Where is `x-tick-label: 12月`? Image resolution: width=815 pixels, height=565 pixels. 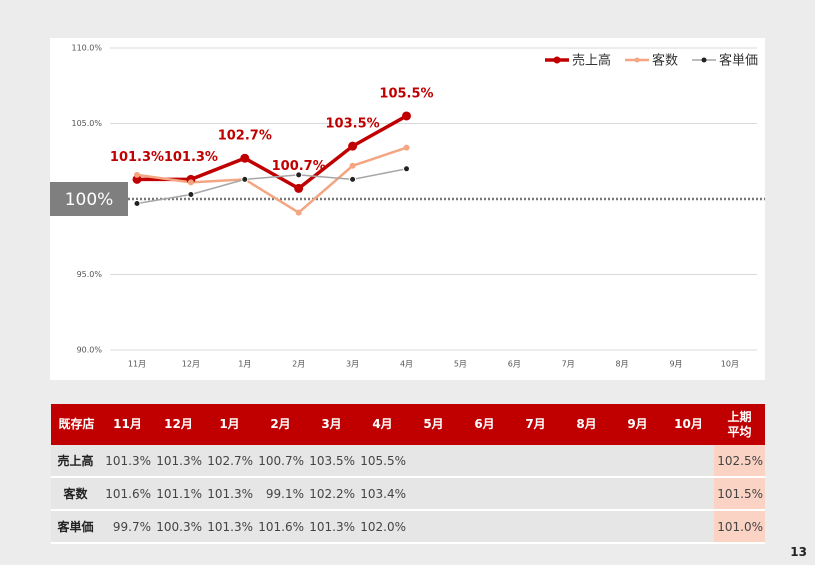 x-tick-label: 12月 is located at coordinates (191, 364).